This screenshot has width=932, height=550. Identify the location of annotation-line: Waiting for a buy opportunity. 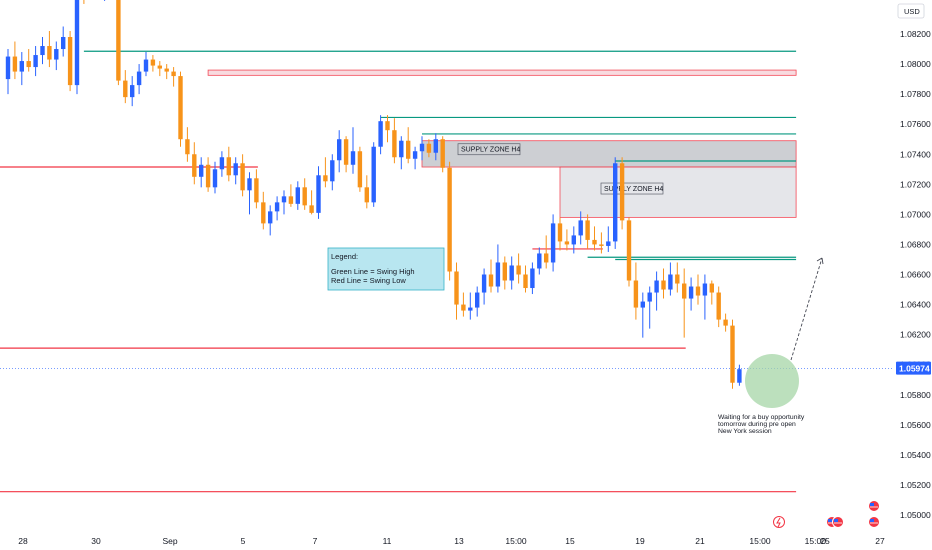
(761, 417).